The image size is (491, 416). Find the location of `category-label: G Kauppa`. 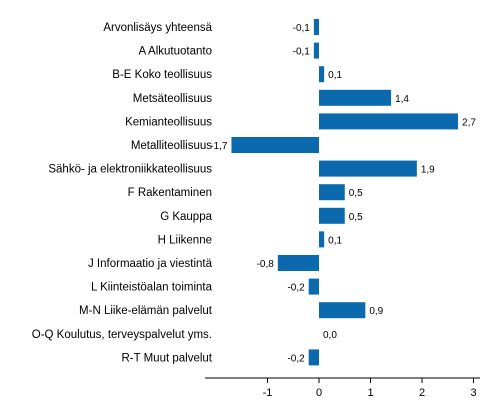

category-label: G Kauppa is located at coordinates (186, 217).